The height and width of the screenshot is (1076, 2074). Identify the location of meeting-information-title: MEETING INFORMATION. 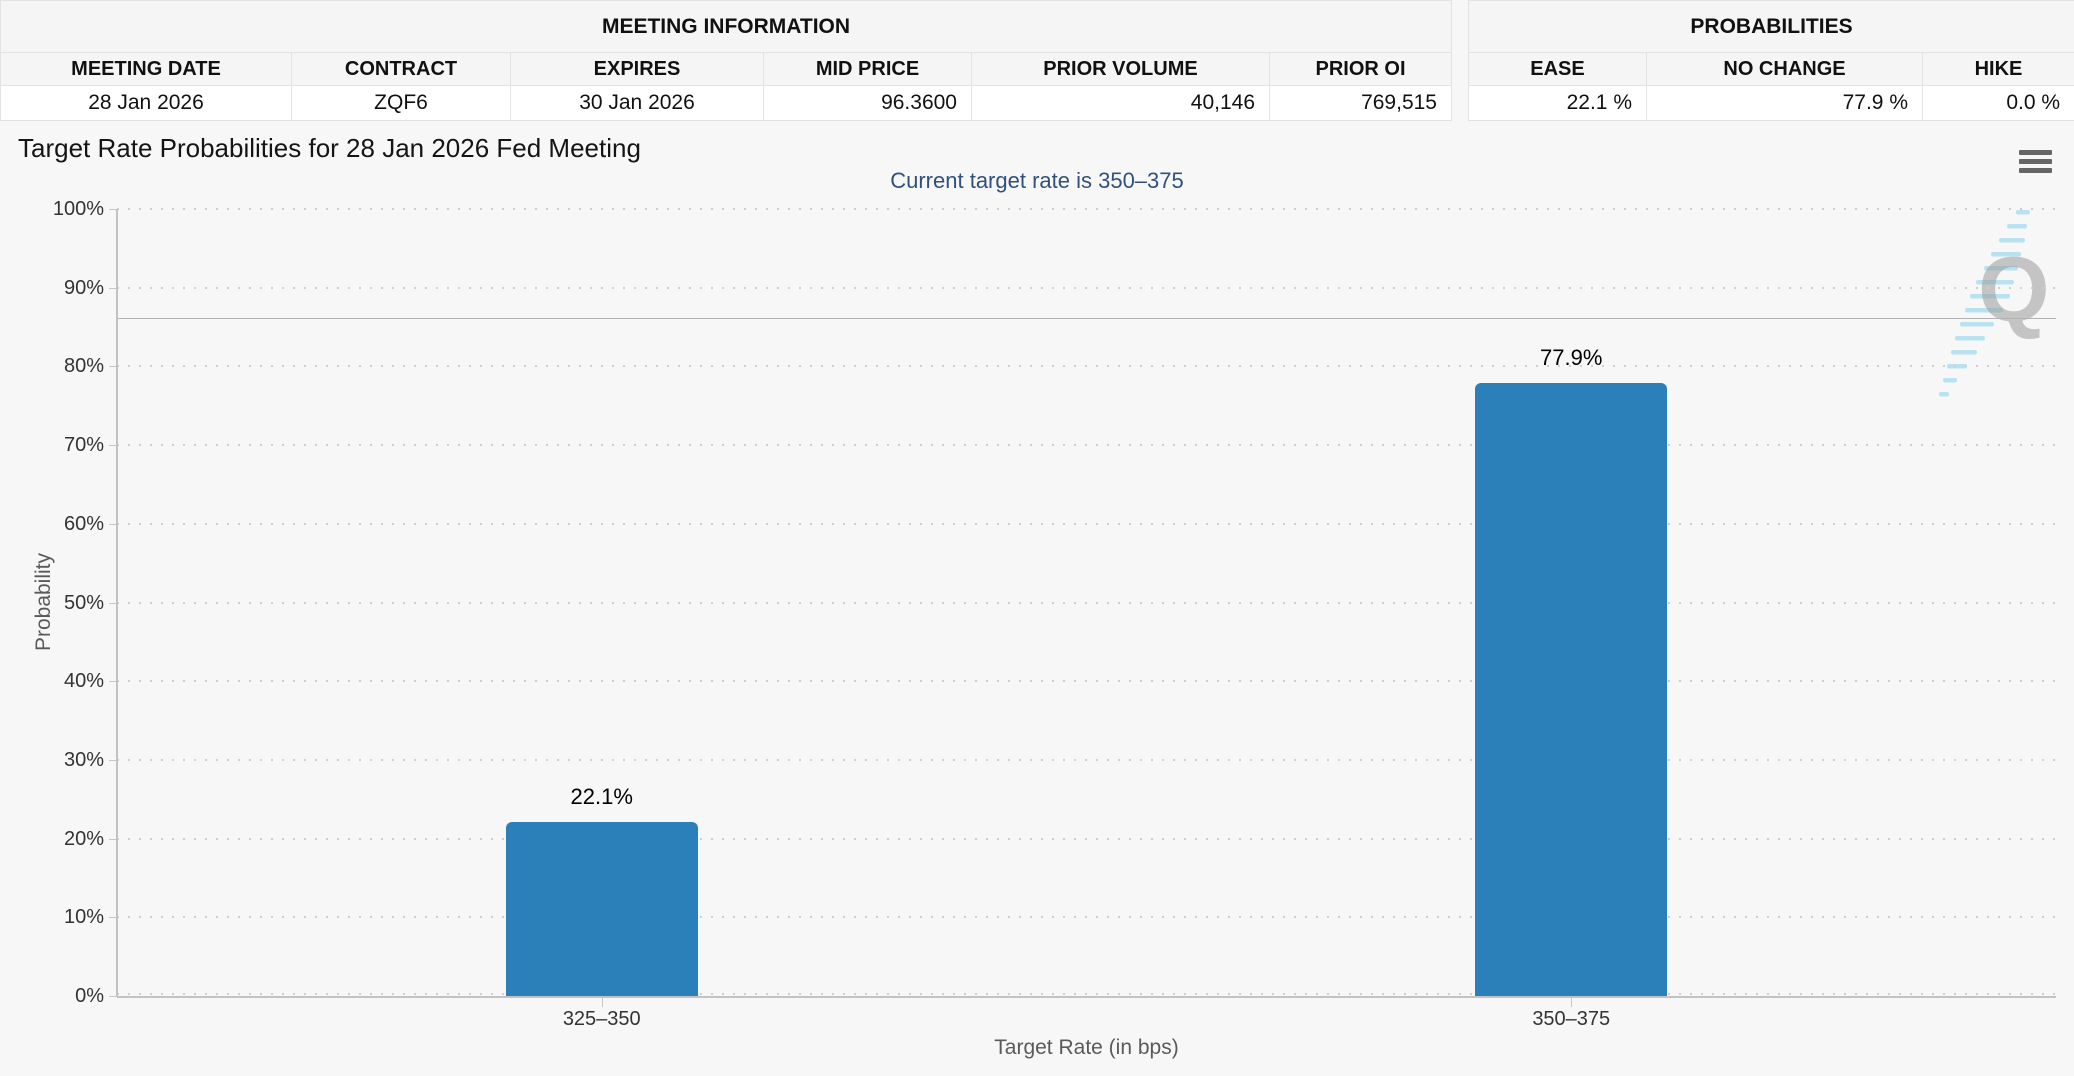
(726, 26).